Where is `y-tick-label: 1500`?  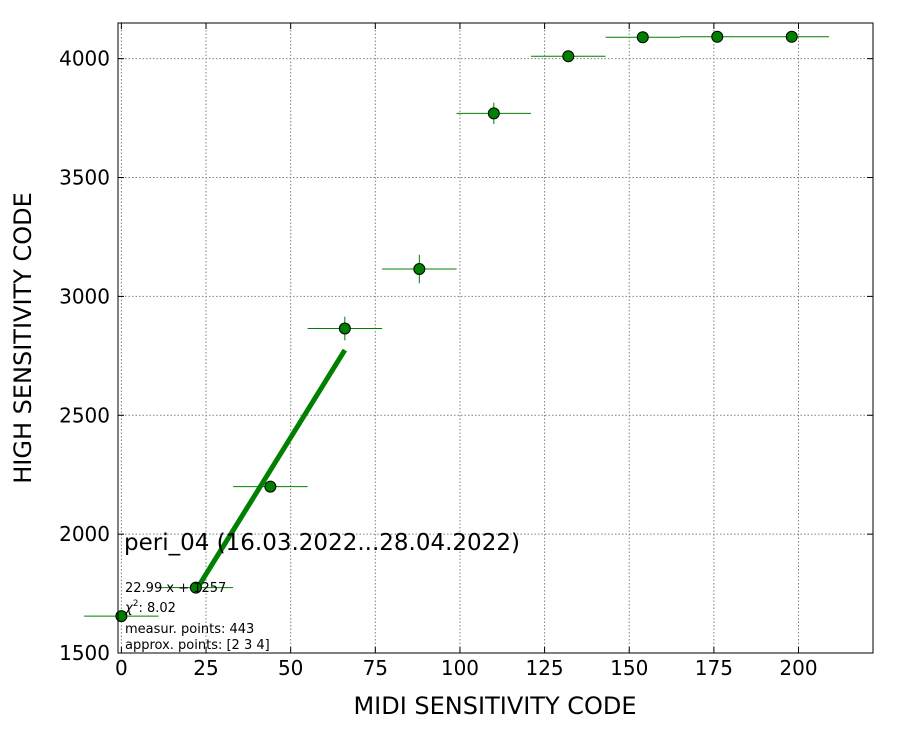 y-tick-label: 1500 is located at coordinates (84, 653).